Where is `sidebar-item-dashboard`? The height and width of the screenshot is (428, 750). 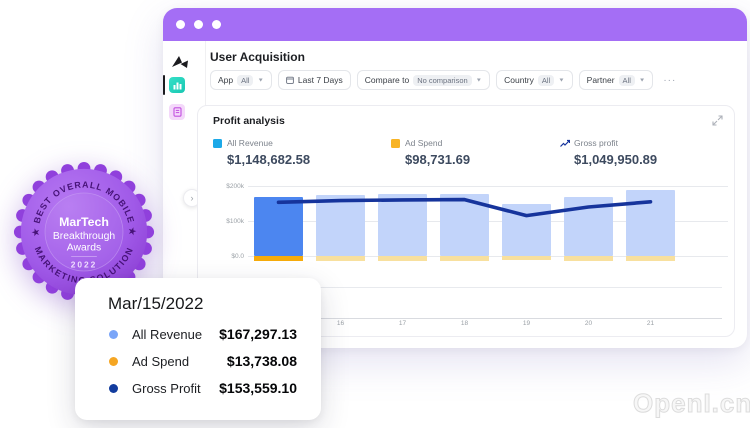
sidebar-item-dashboard is located at coordinates (174, 85).